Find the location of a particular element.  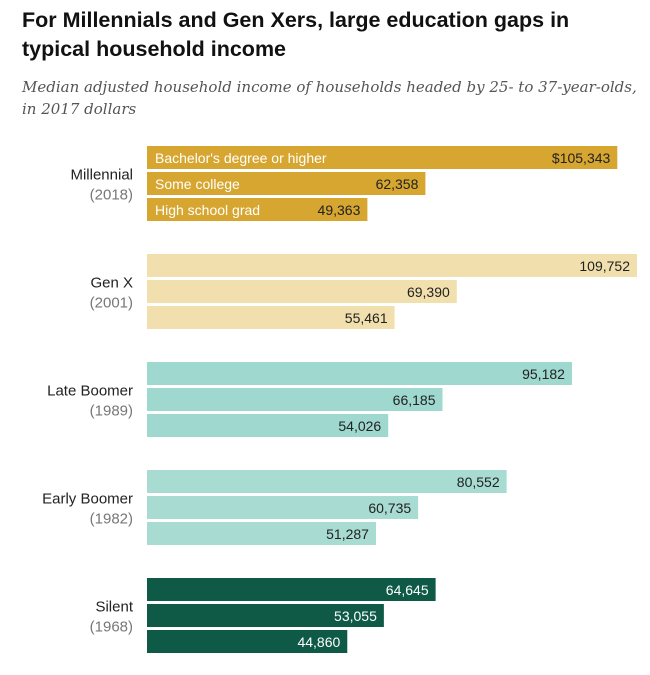

value-label-gen-x-bachelor-s-degree-or-higher: 109,752 is located at coordinates (604, 266).